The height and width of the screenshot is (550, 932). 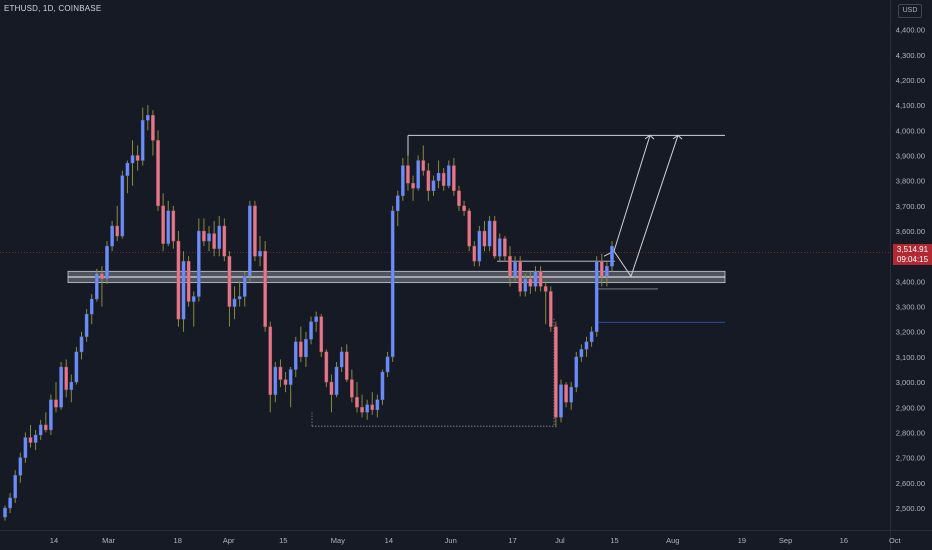 What do you see at coordinates (53, 8) in the screenshot?
I see `symbol-label: ETHUSD, 1D, COINBASE` at bounding box center [53, 8].